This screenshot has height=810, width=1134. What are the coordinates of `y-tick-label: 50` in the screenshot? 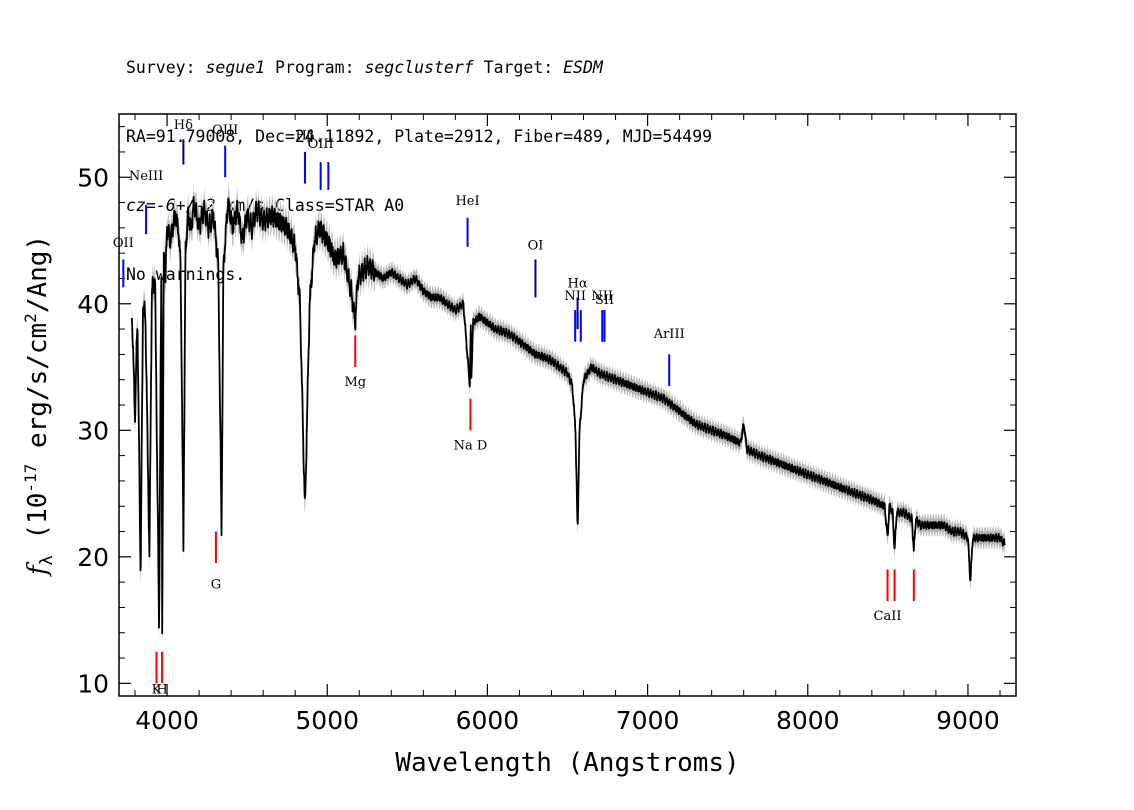 It's located at (93, 177).